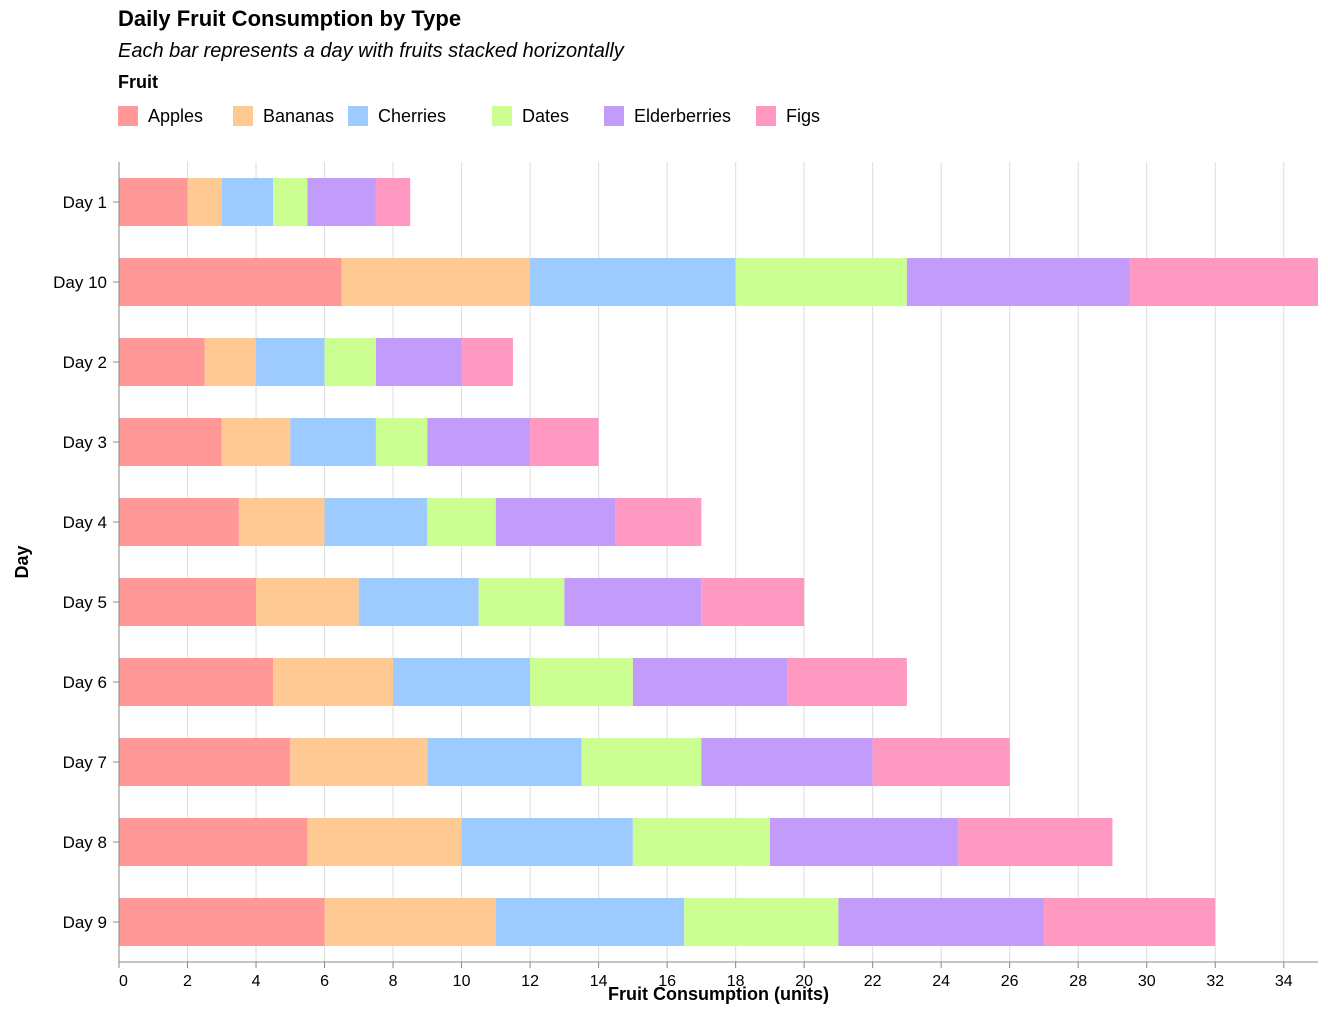 The image size is (1328, 1036). Describe the element at coordinates (80, 282) in the screenshot. I see `y-tick-label: Day 10` at that location.